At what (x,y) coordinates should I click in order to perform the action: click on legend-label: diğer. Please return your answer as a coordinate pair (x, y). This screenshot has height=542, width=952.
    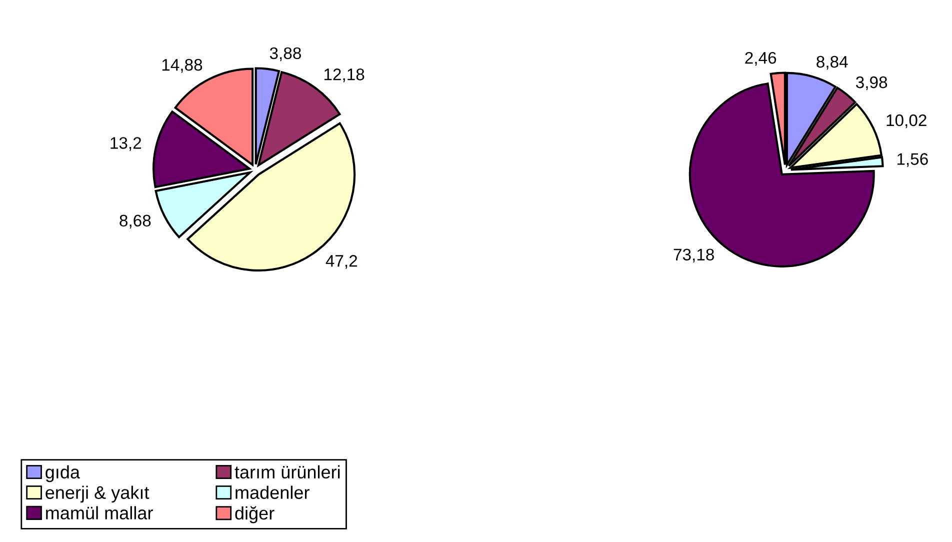
    Looking at the image, I should click on (254, 515).